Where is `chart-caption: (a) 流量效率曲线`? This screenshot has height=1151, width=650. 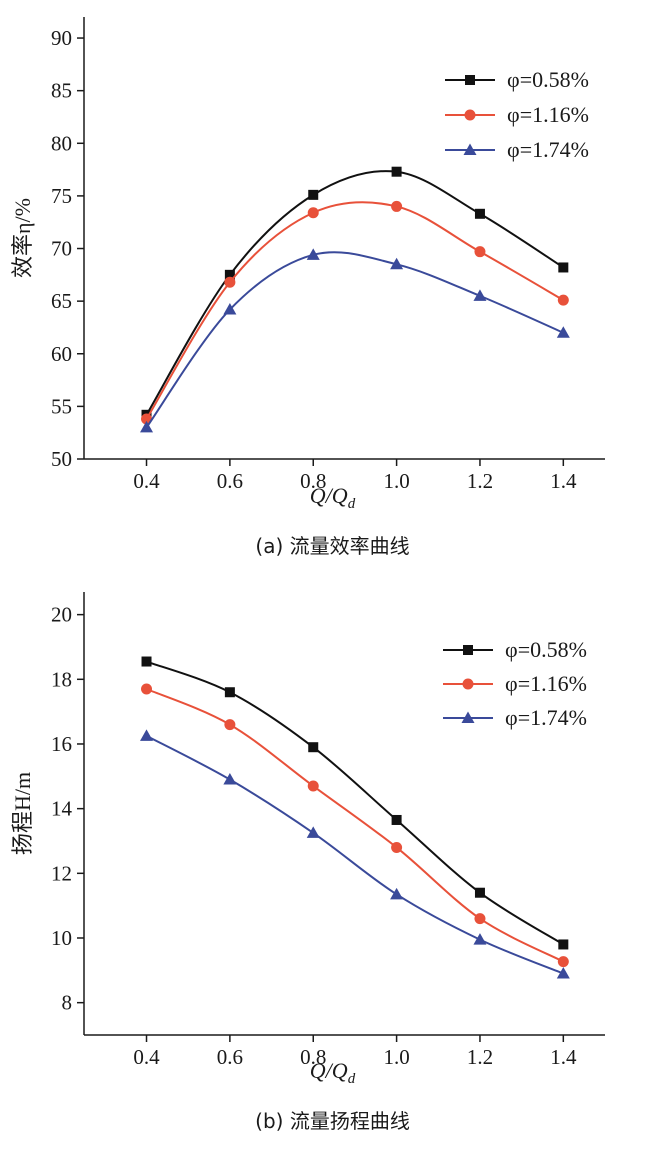
chart-caption: (a) 流量效率曲线 is located at coordinates (332, 546).